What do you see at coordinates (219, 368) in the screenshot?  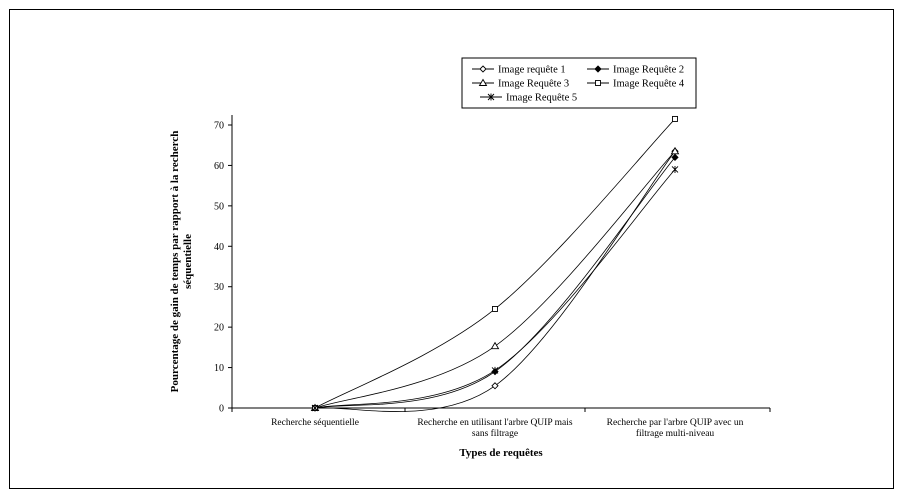 I see `y-tick-label: 10` at bounding box center [219, 368].